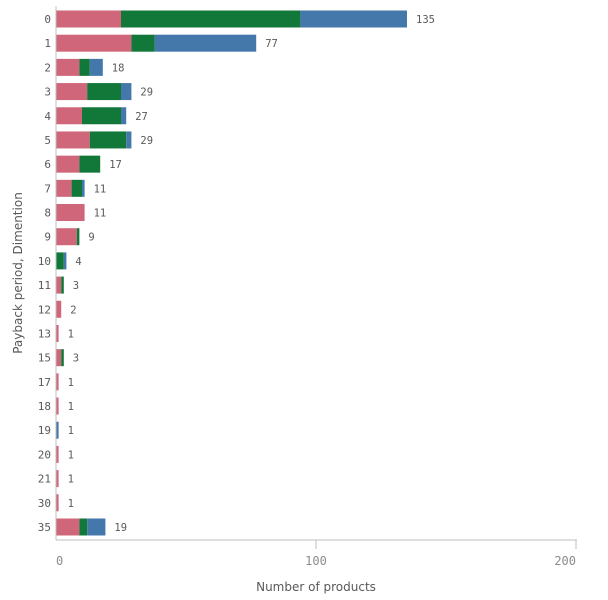 The height and width of the screenshot is (600, 608). What do you see at coordinates (44, 333) in the screenshot?
I see `category-label: 13` at bounding box center [44, 333].